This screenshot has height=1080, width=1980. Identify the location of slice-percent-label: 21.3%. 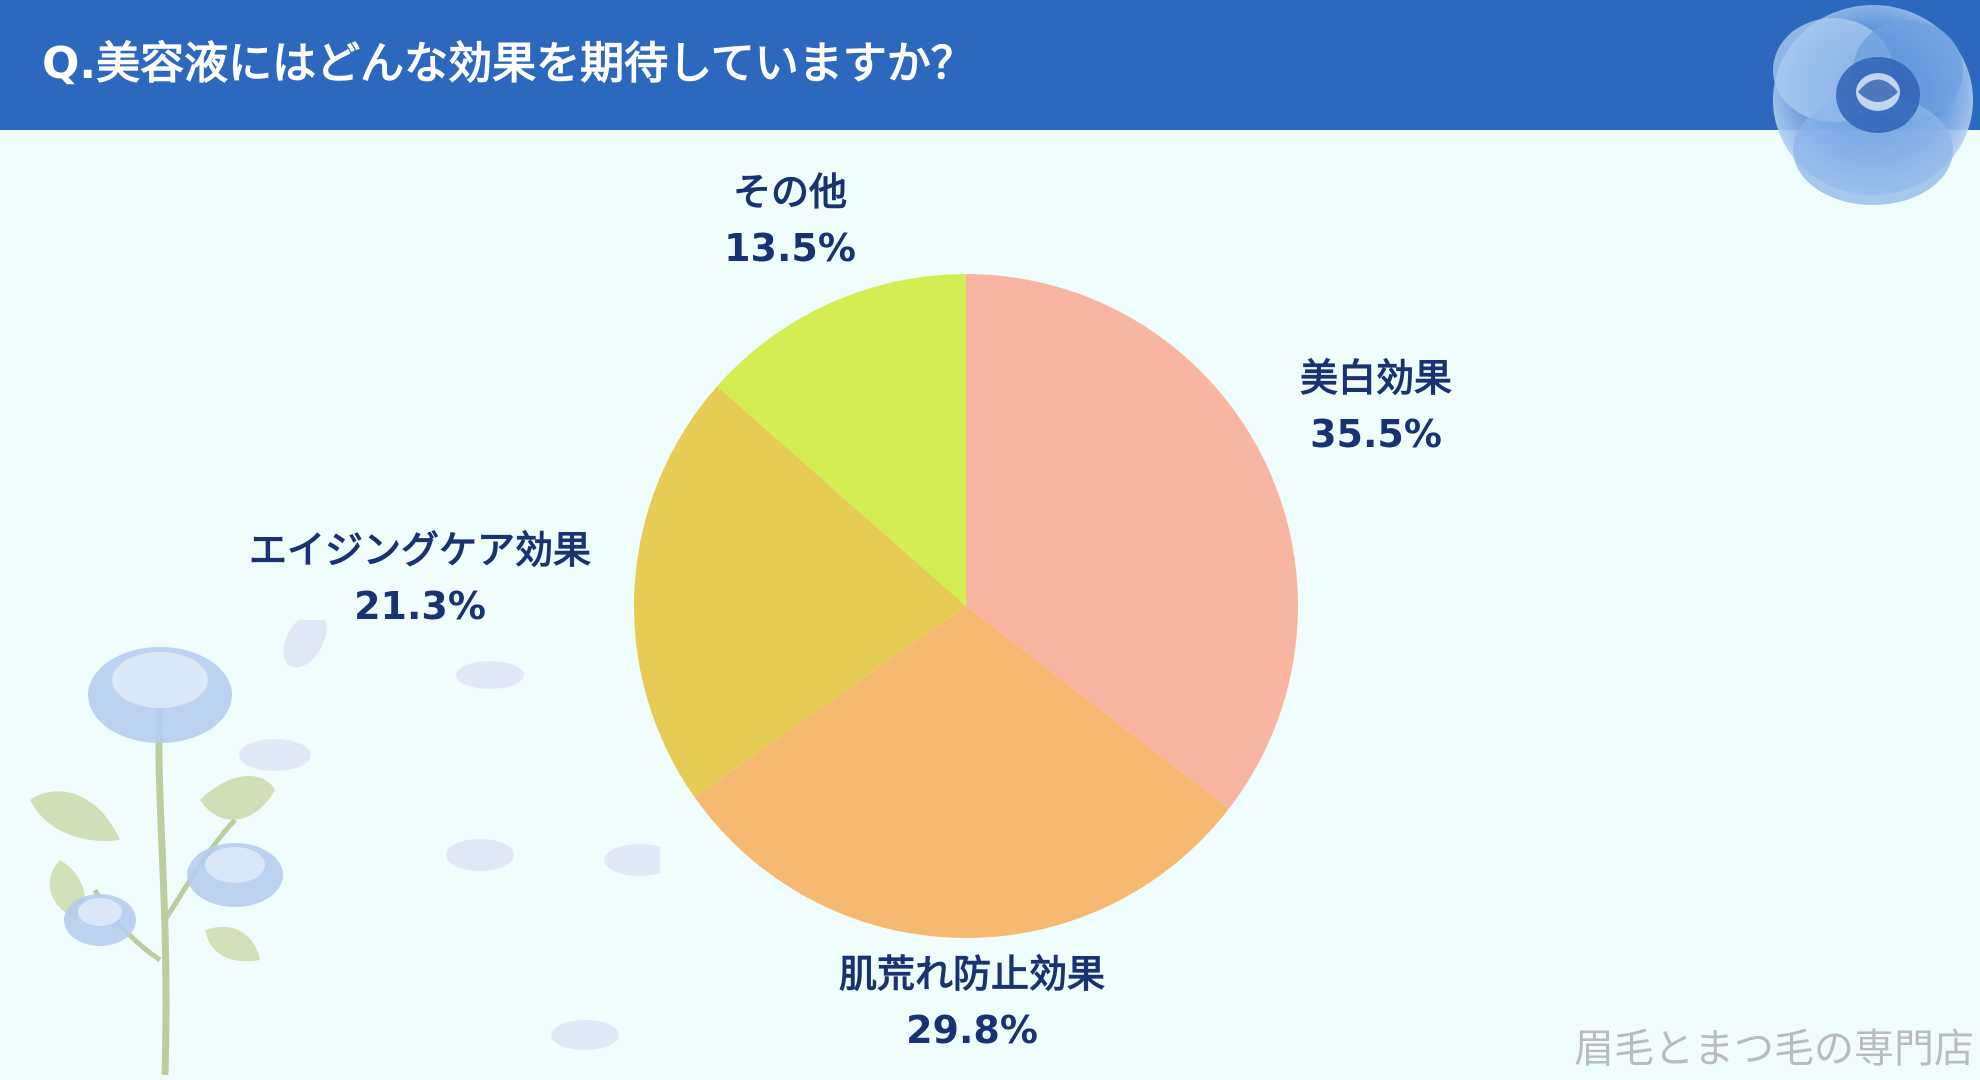
(420, 606).